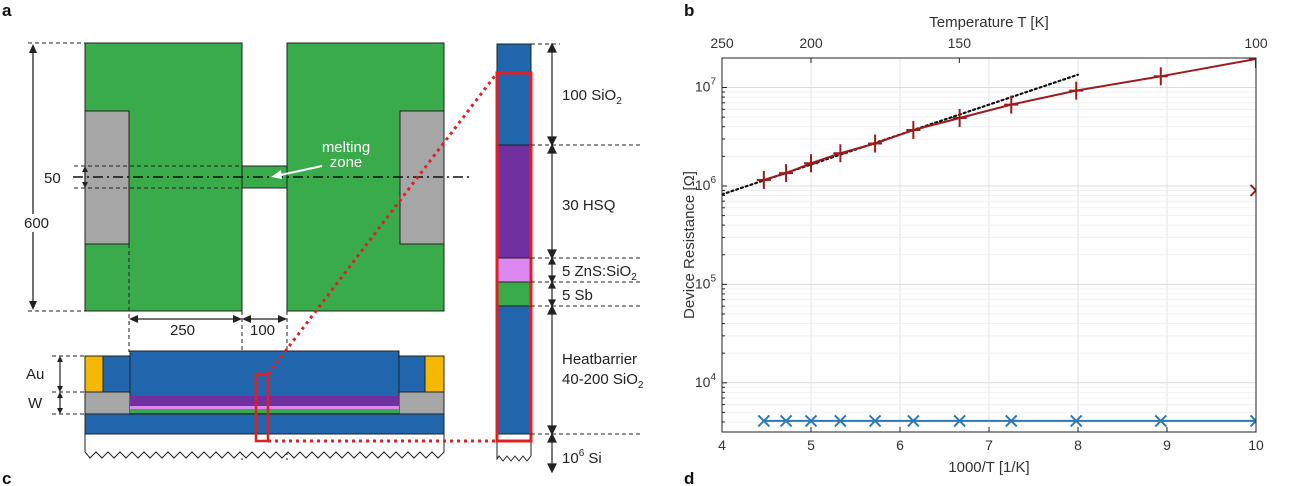  What do you see at coordinates (582, 453) in the screenshot?
I see `stack-label-si-exp: 6` at bounding box center [582, 453].